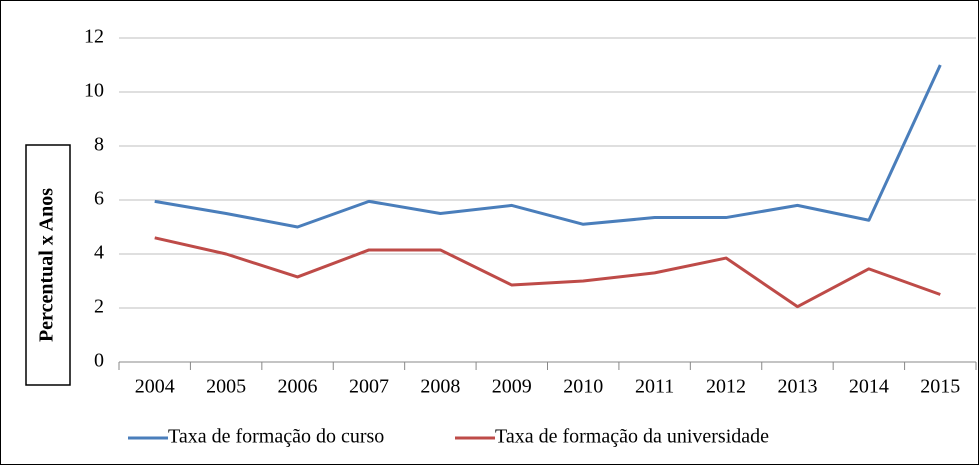  I want to click on y-tick-label: 2, so click(99, 307).